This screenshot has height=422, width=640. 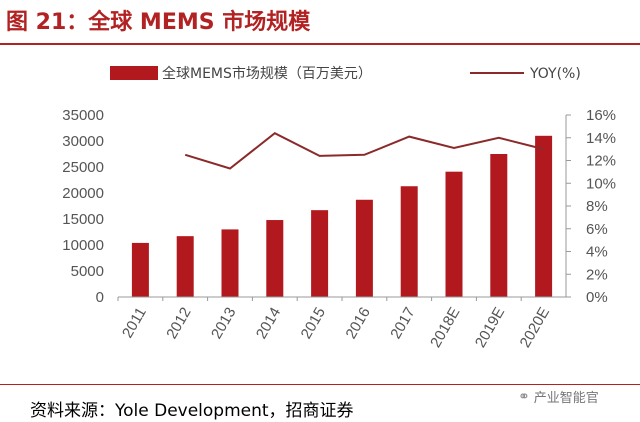 What do you see at coordinates (185, 266) in the screenshot?
I see `bar-2012` at bounding box center [185, 266].